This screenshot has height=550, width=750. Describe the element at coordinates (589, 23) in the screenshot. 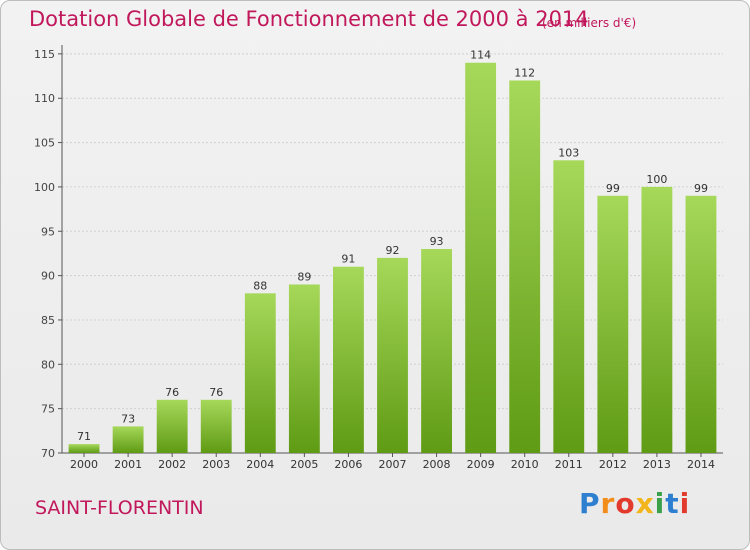

I see `chart-unit: (en milliers d'€)` at that location.